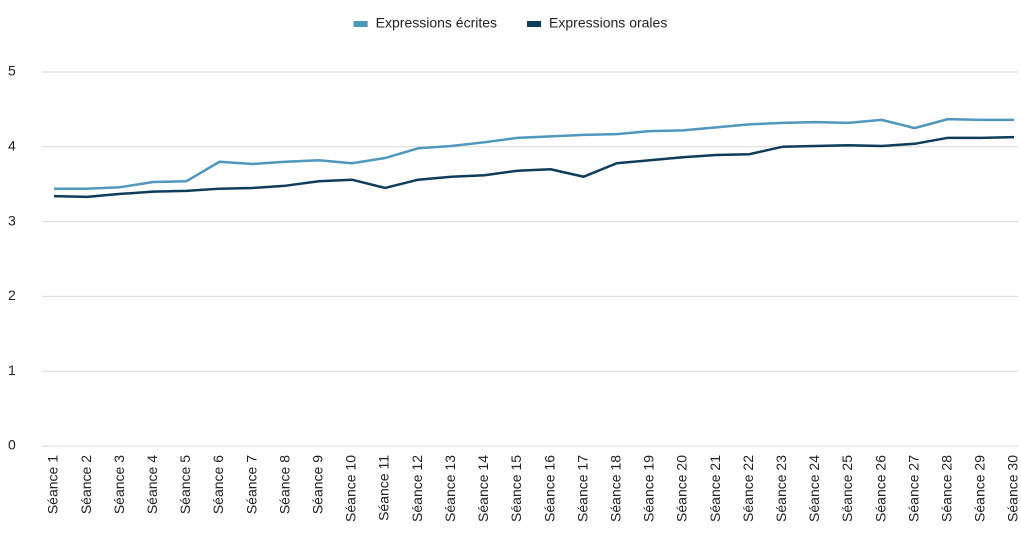  What do you see at coordinates (152, 484) in the screenshot?
I see `x-tick-label: Séance 4` at bounding box center [152, 484].